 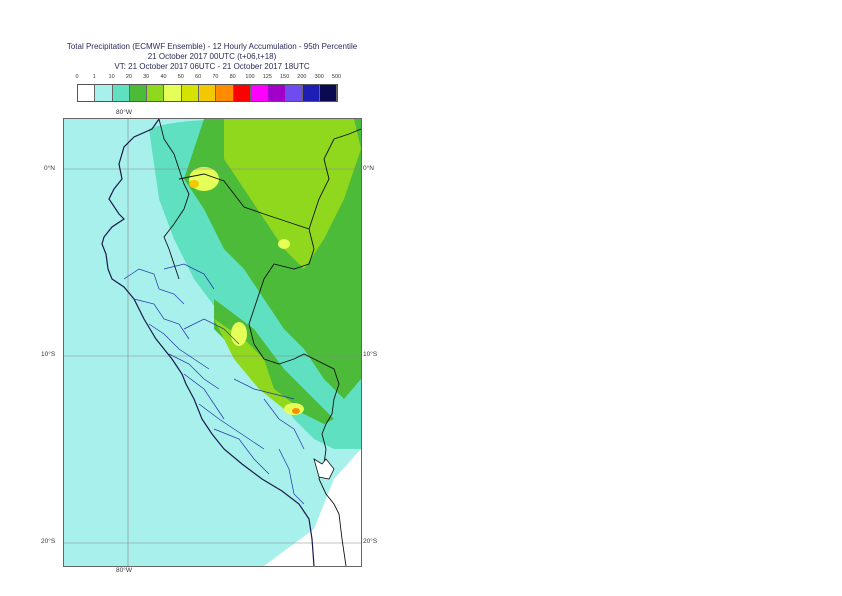 I want to click on legend-tick-label: 10, so click(x=111, y=77).